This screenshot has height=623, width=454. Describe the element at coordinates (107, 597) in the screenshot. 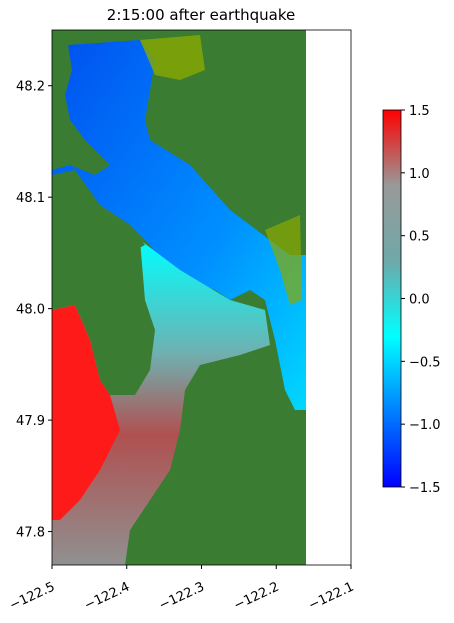

I see `x-tick-label: −122.4` at that location.